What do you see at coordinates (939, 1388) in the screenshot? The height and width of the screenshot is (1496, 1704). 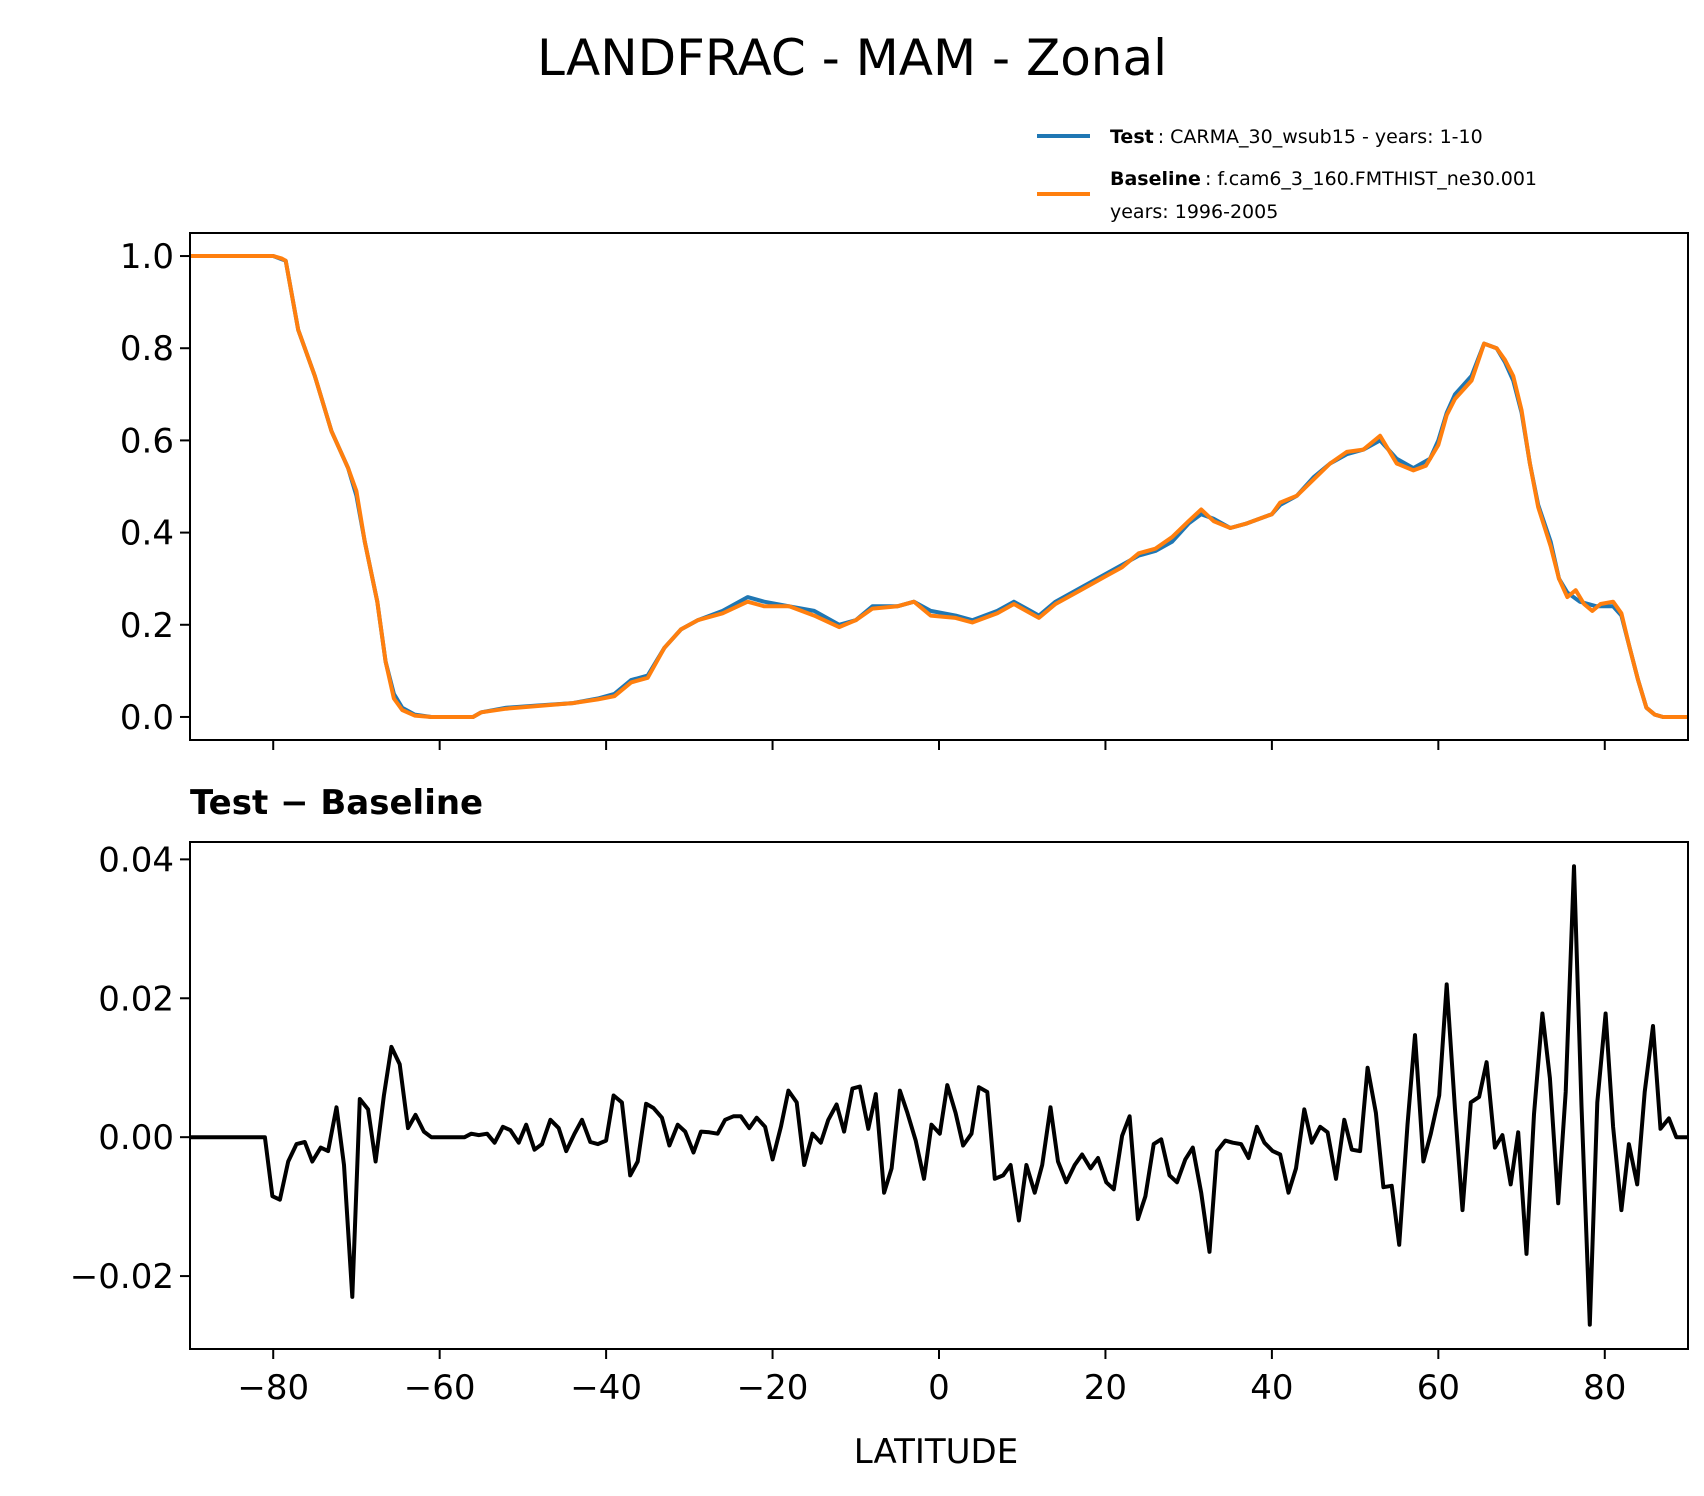 I see `bottom-xtick-label: 0` at bounding box center [939, 1388].